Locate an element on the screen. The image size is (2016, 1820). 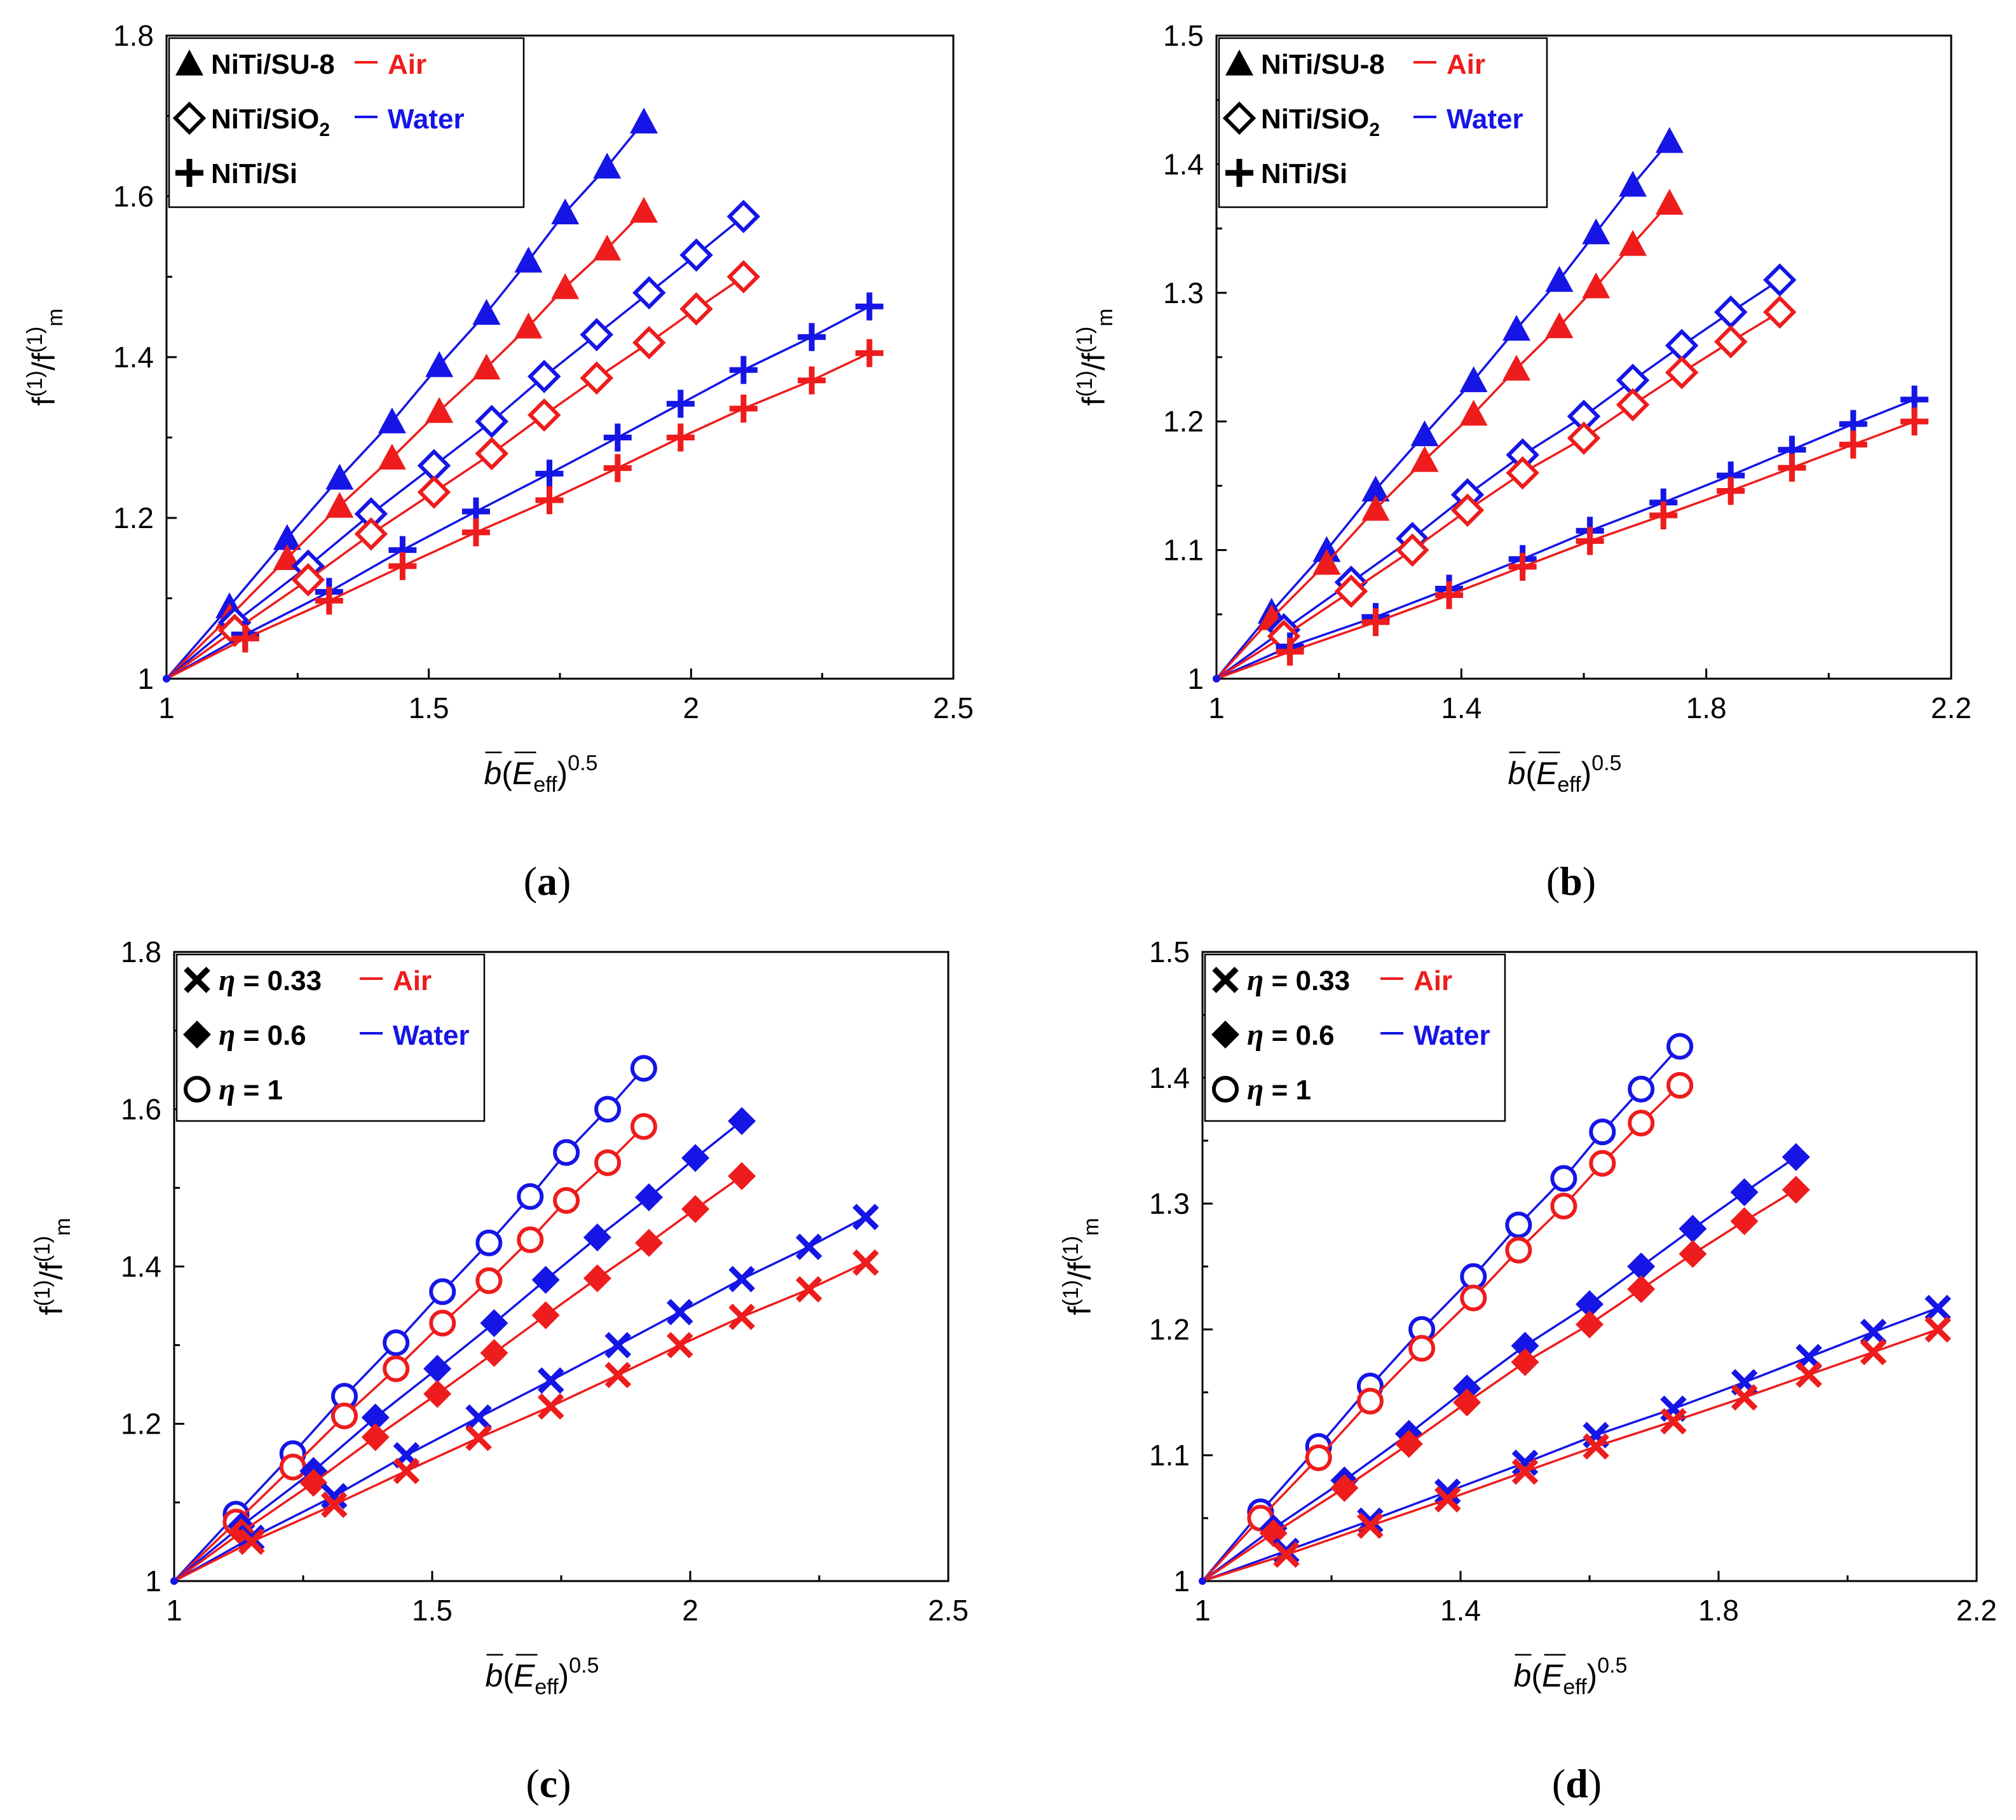
series-eta-1-air is located at coordinates (415, 1347).